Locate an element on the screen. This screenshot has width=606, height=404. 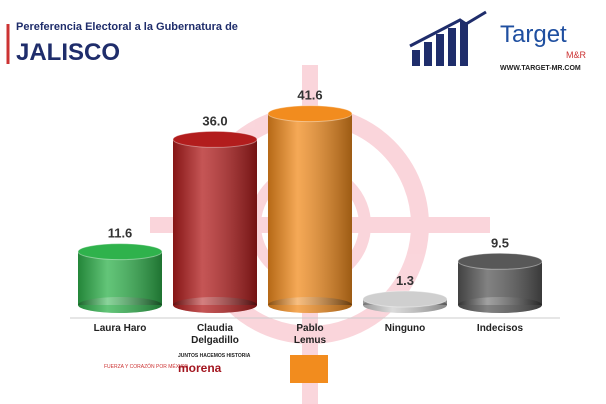
party-logo-text: JUNTOS HACEMOS HISTORIA is located at coordinates (214, 356).